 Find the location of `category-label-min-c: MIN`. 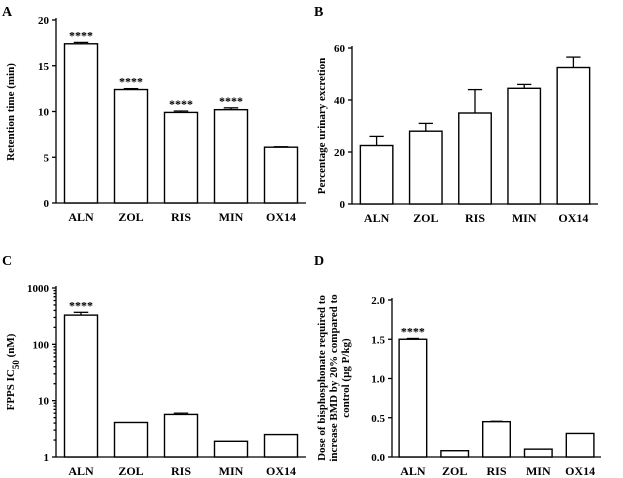

category-label-min-c: MIN is located at coordinates (231, 471).